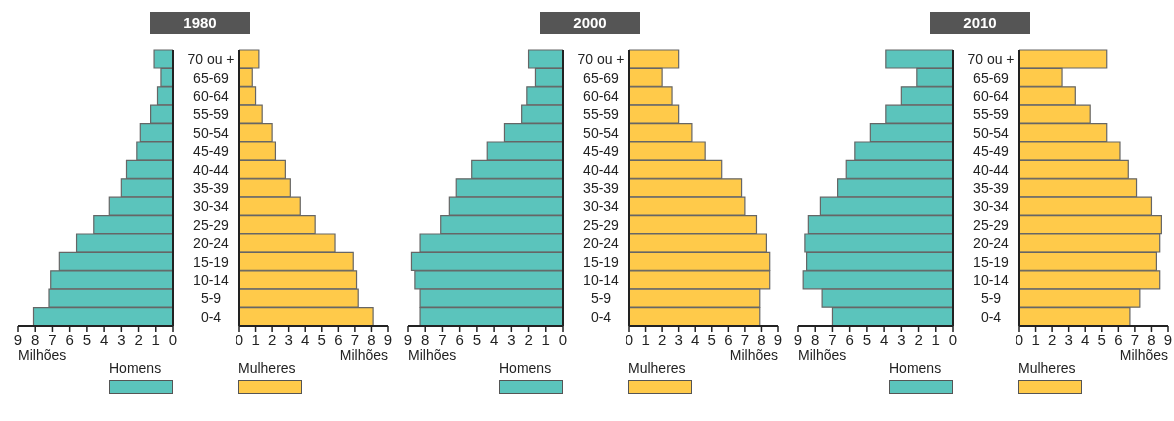 The height and width of the screenshot is (421, 1174). What do you see at coordinates (590, 23) in the screenshot?
I see `chart-title: 2000` at bounding box center [590, 23].